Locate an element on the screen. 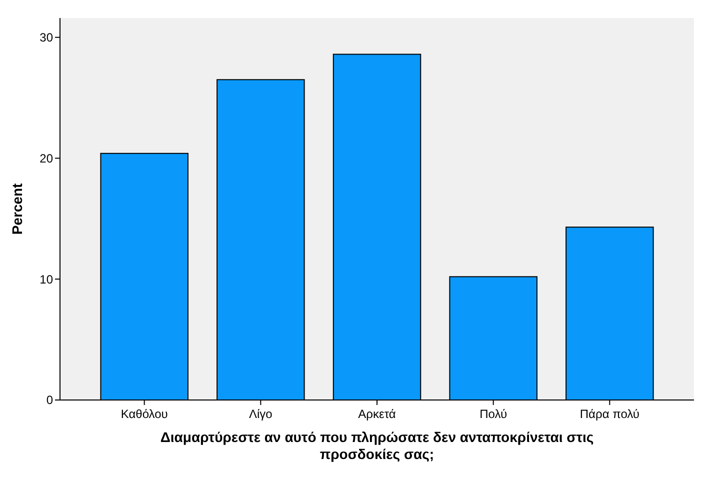 This screenshot has width=710, height=480. y-tick-label: 10 is located at coordinates (47, 279).